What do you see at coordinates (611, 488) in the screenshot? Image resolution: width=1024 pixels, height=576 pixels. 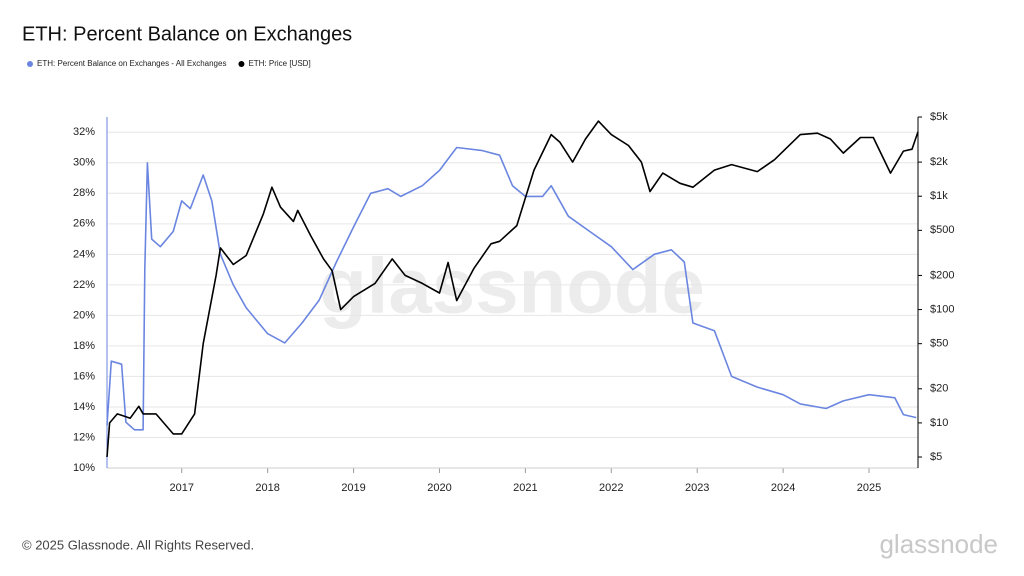 I see `x-tick-label: 2022` at bounding box center [611, 488].